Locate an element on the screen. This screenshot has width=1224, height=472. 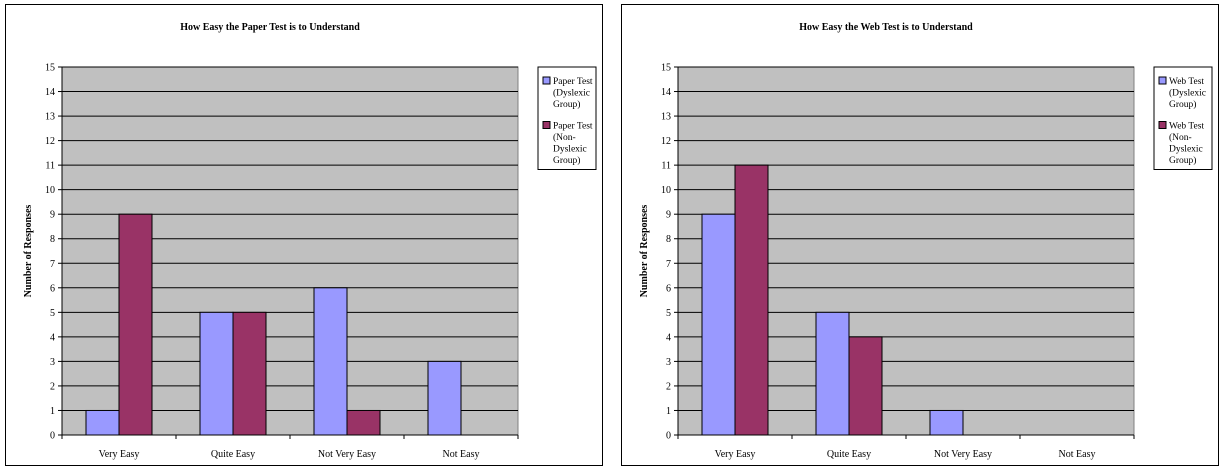
chart-title: How Easy the Web Test is to Understand is located at coordinates (886, 27).